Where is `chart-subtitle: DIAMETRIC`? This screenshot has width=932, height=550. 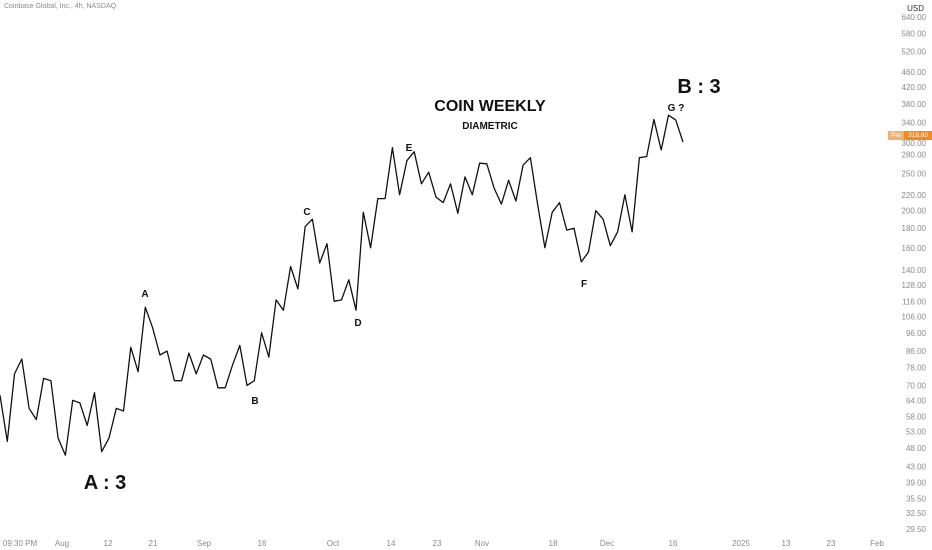
chart-subtitle: DIAMETRIC is located at coordinates (490, 126).